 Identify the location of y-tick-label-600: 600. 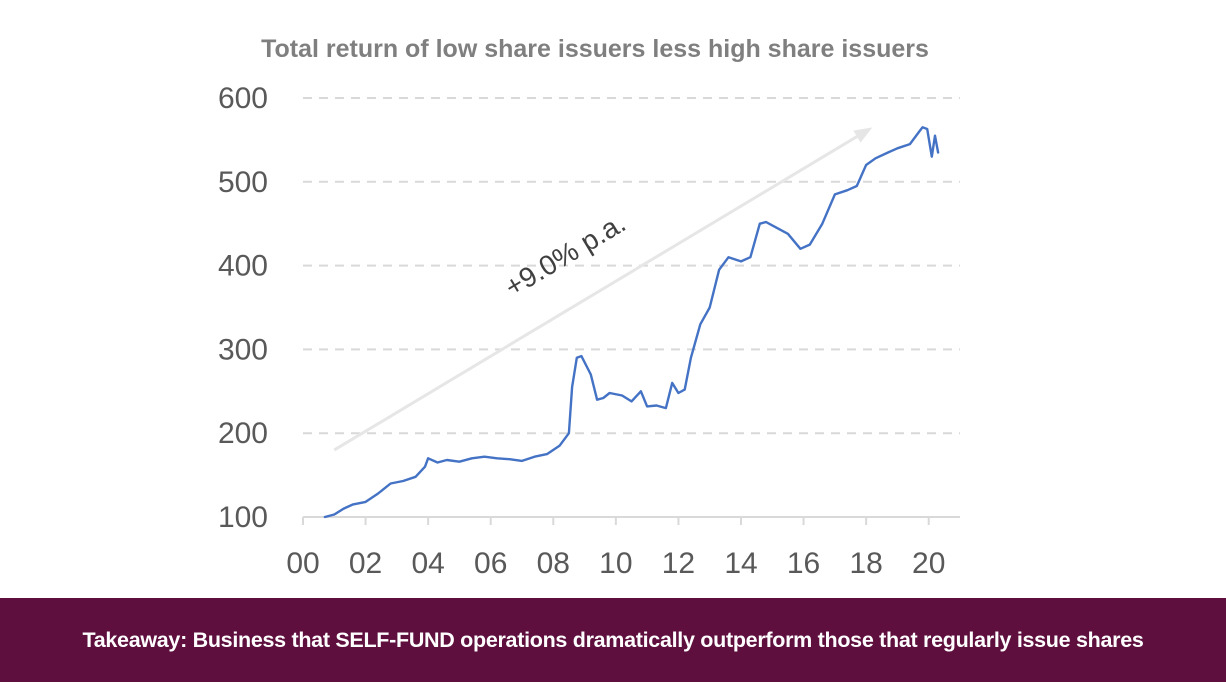
(243, 98).